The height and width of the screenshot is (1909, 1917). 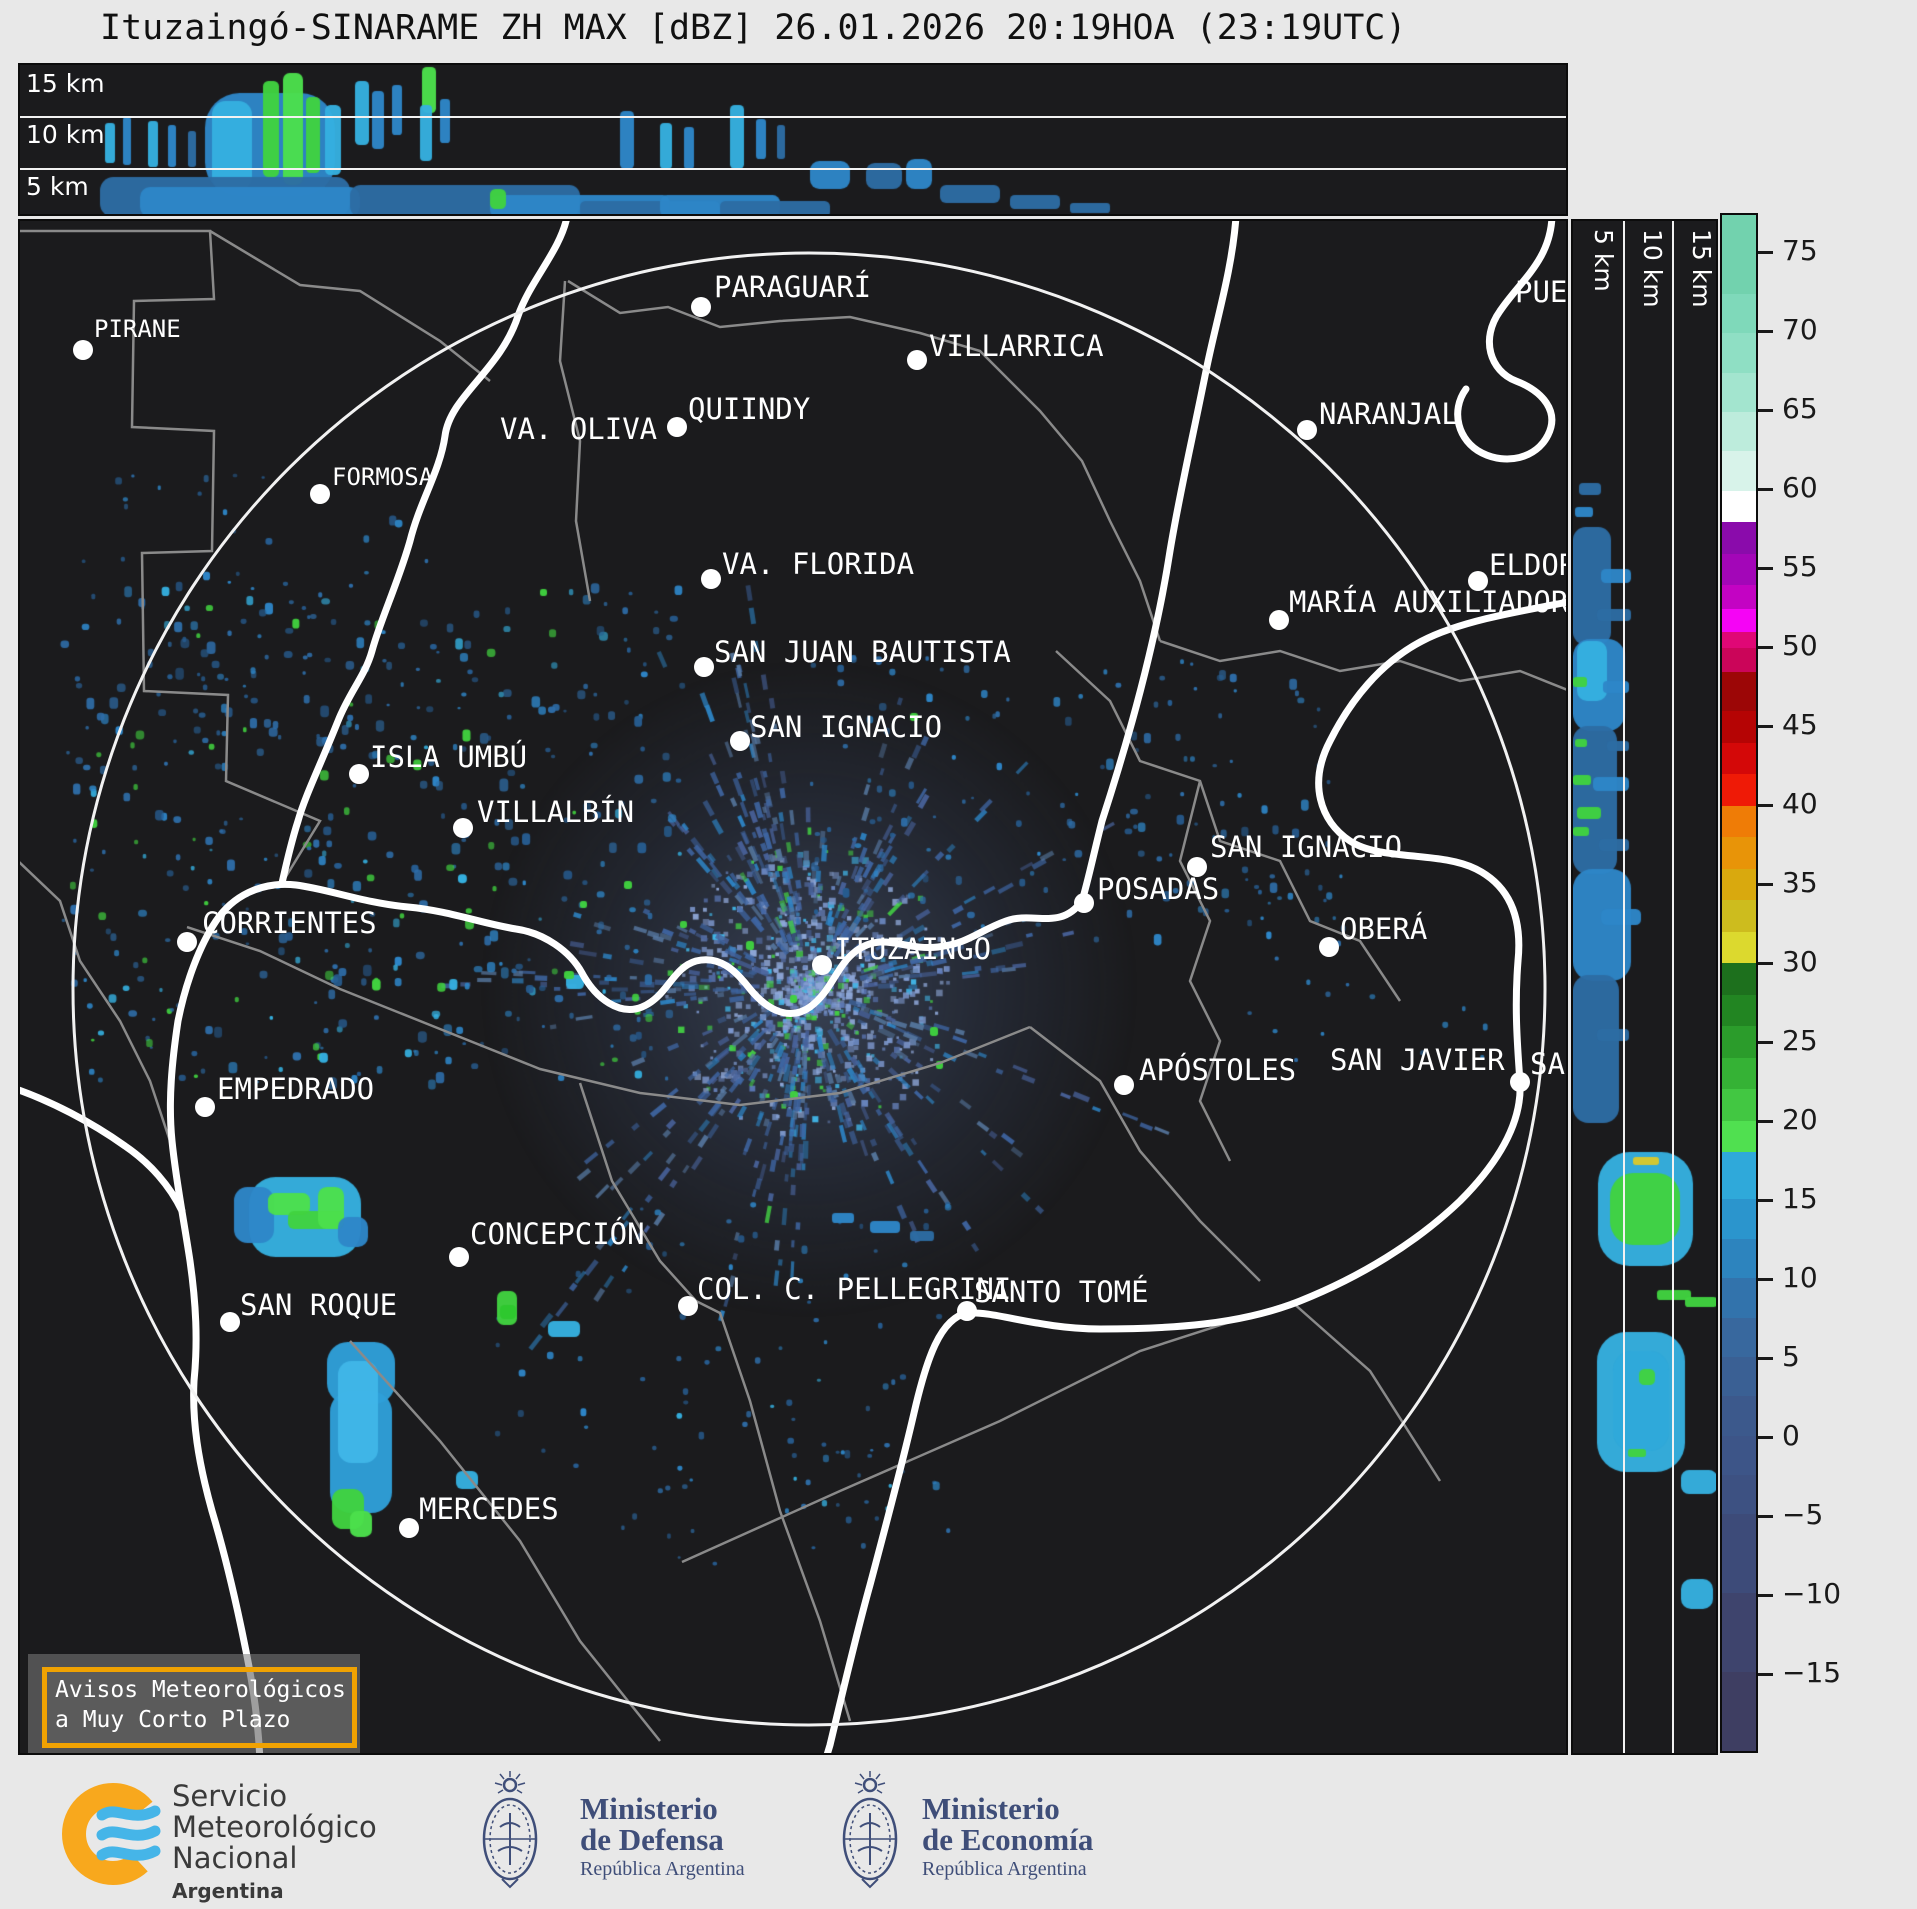 What do you see at coordinates (1428, 602) in the screenshot?
I see `city-label: MARÍA AUXILIADORA` at bounding box center [1428, 602].